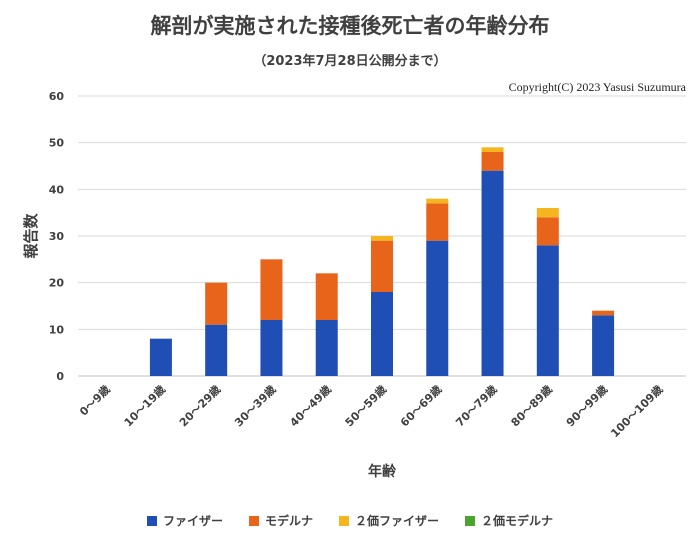 This screenshot has width=700, height=541. I want to click on x-tick-label: 70～79歳, so click(476, 405).